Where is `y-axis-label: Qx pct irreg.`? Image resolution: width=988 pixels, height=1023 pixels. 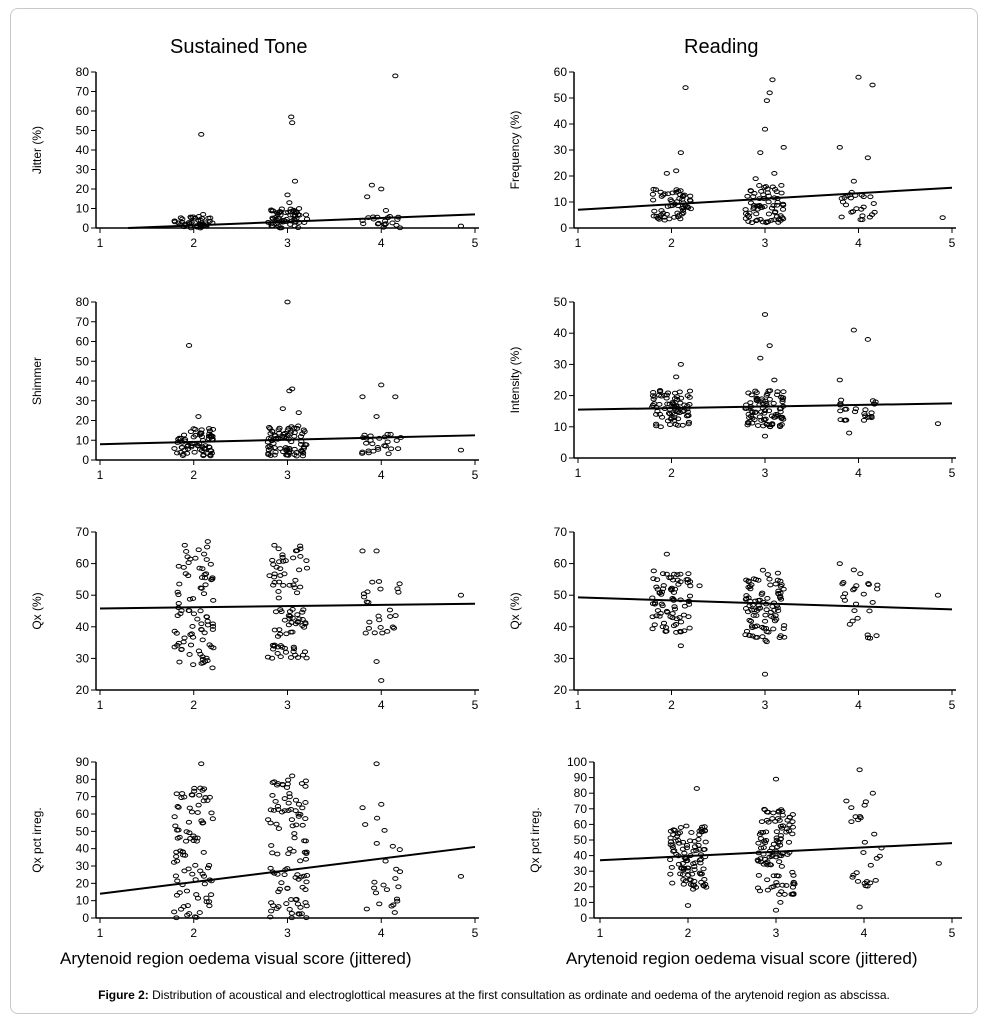
y-axis-label: Qx pct irreg. is located at coordinates (535, 839).